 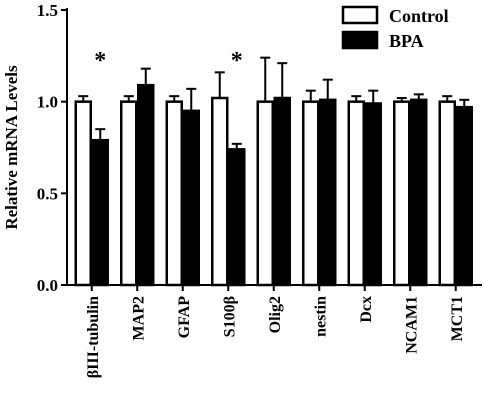 I want to click on legend-swatch-bpa, so click(x=360, y=40).